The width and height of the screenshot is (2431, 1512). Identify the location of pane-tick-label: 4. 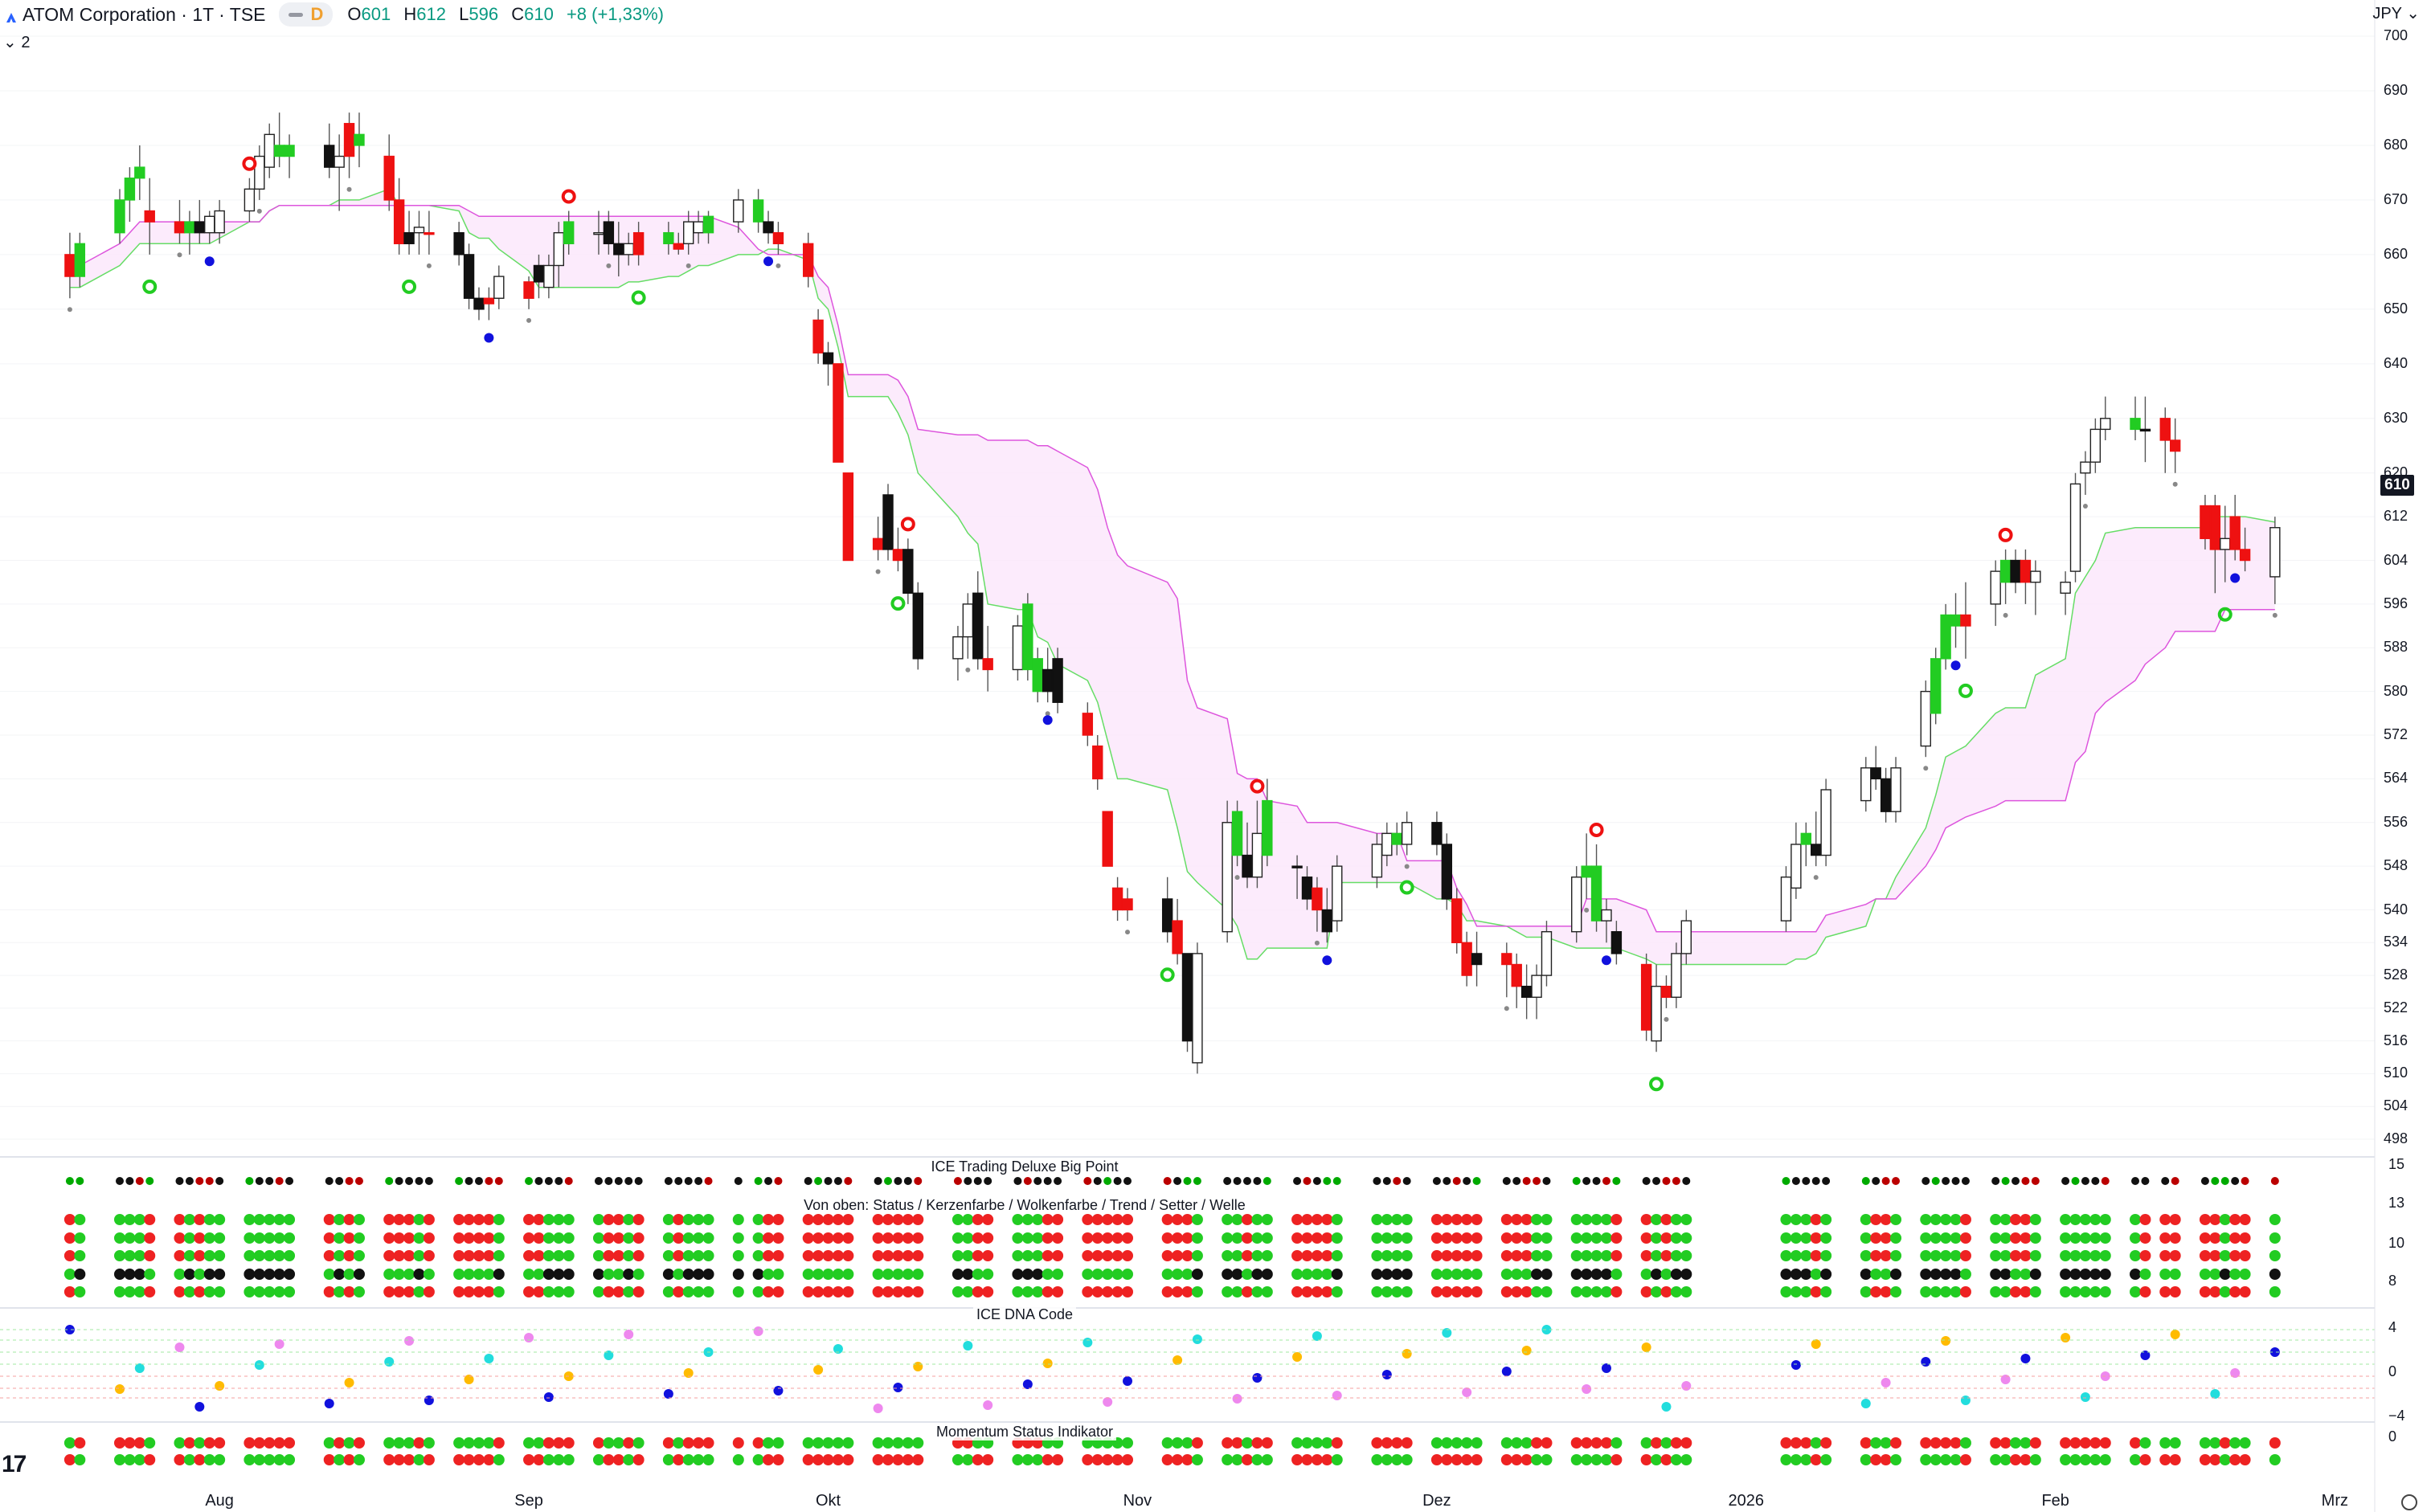
(2392, 1327).